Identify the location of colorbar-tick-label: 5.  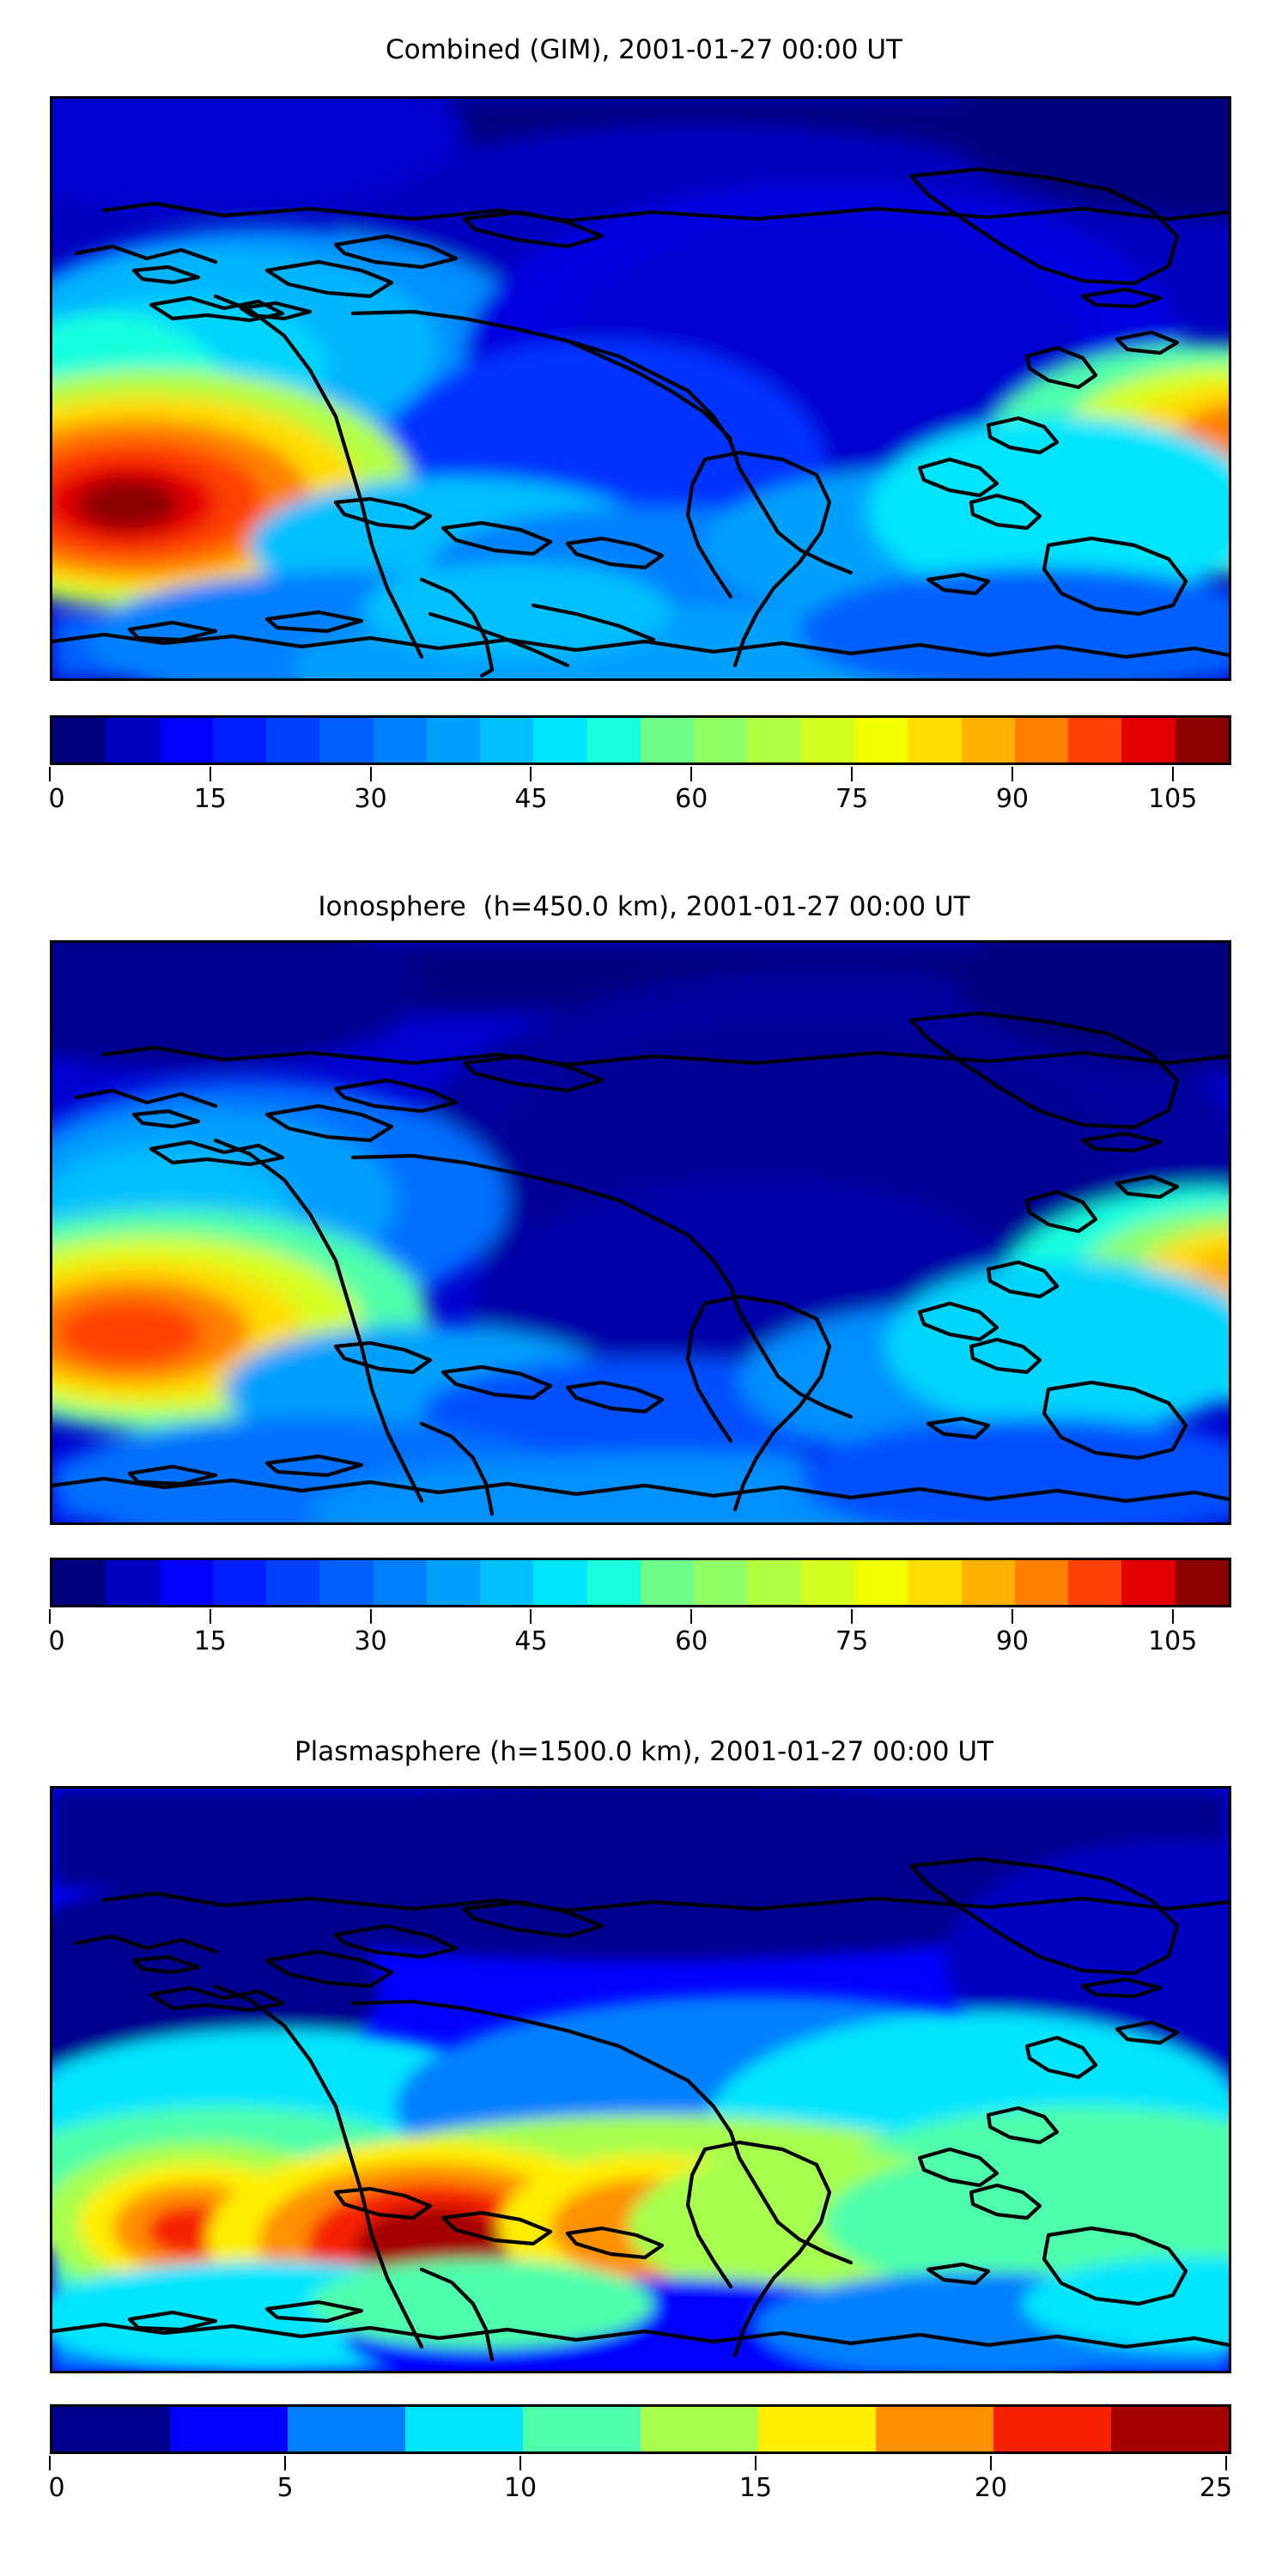
(285, 2488).